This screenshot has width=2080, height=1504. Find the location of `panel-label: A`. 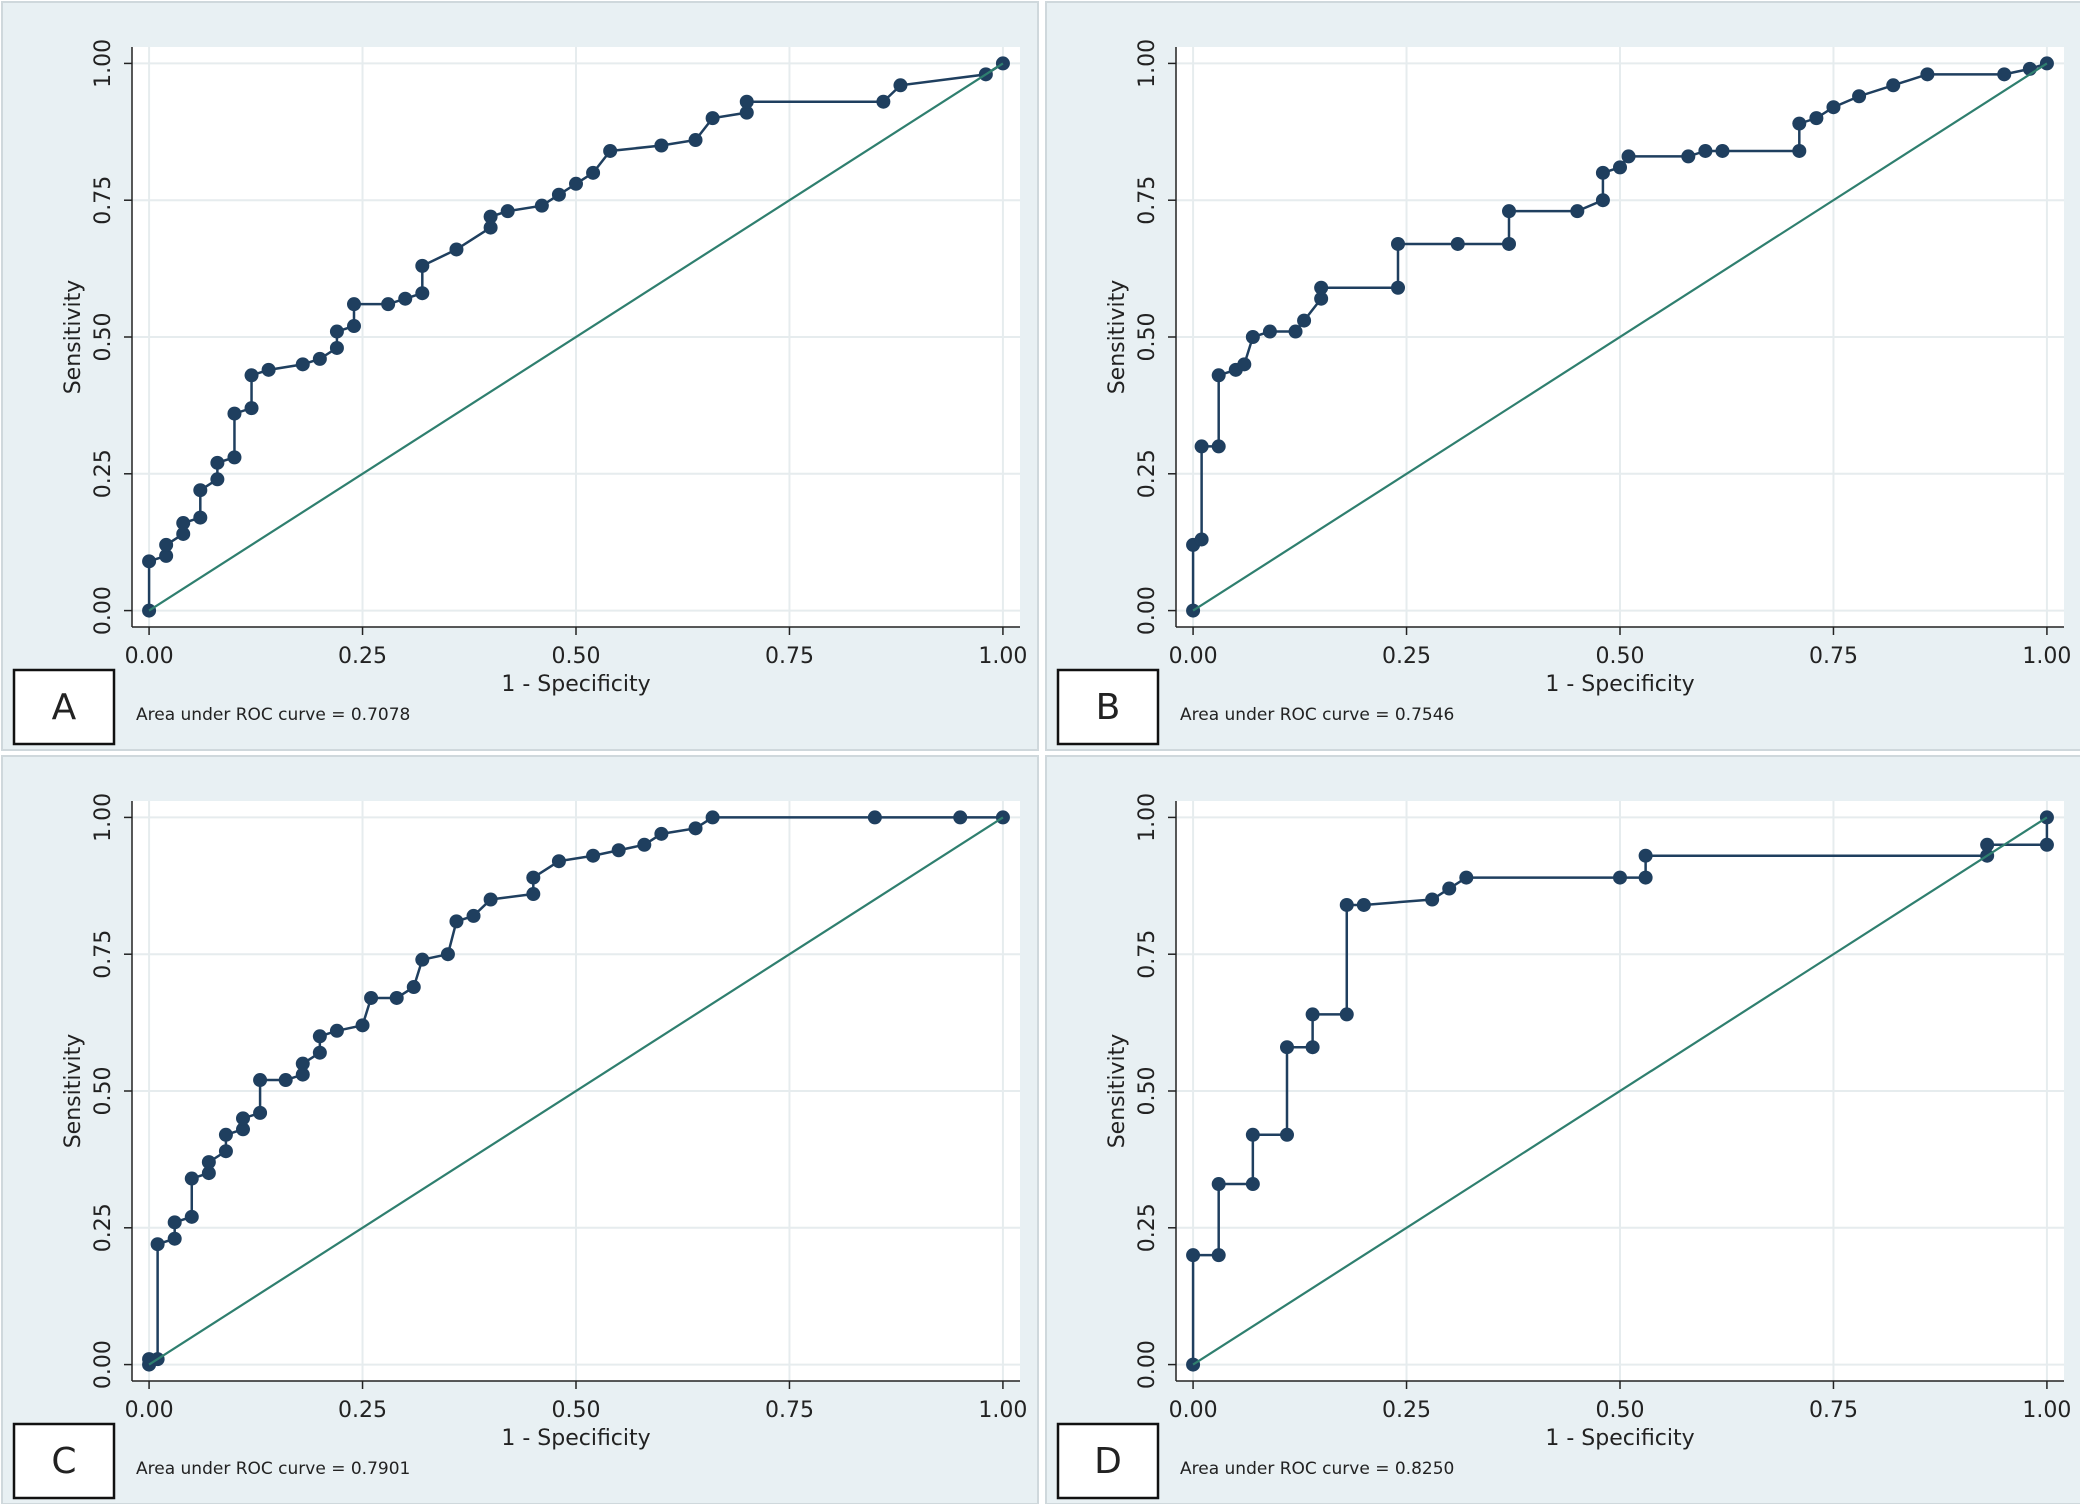

panel-label: A is located at coordinates (64, 707).